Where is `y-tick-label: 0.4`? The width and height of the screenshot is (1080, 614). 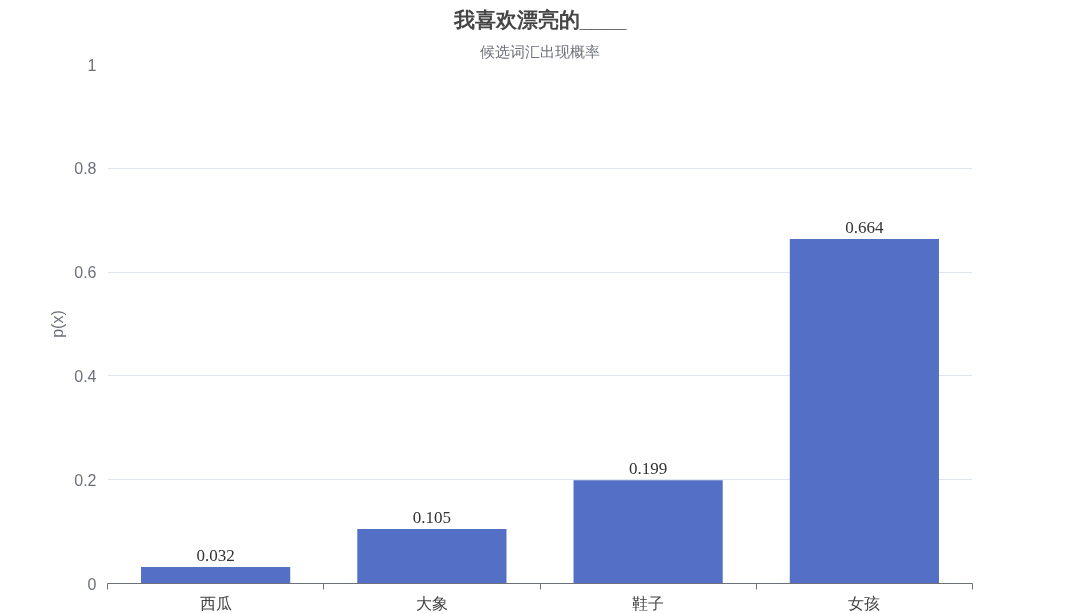
y-tick-label: 0.4 is located at coordinates (85, 376).